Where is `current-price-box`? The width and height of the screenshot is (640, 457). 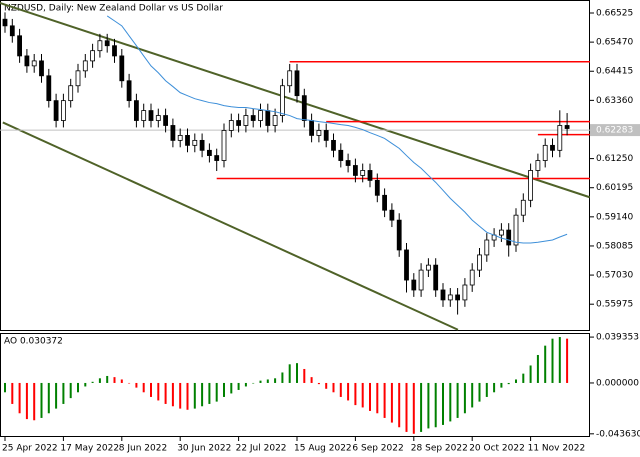 current-price-box is located at coordinates (615, 130).